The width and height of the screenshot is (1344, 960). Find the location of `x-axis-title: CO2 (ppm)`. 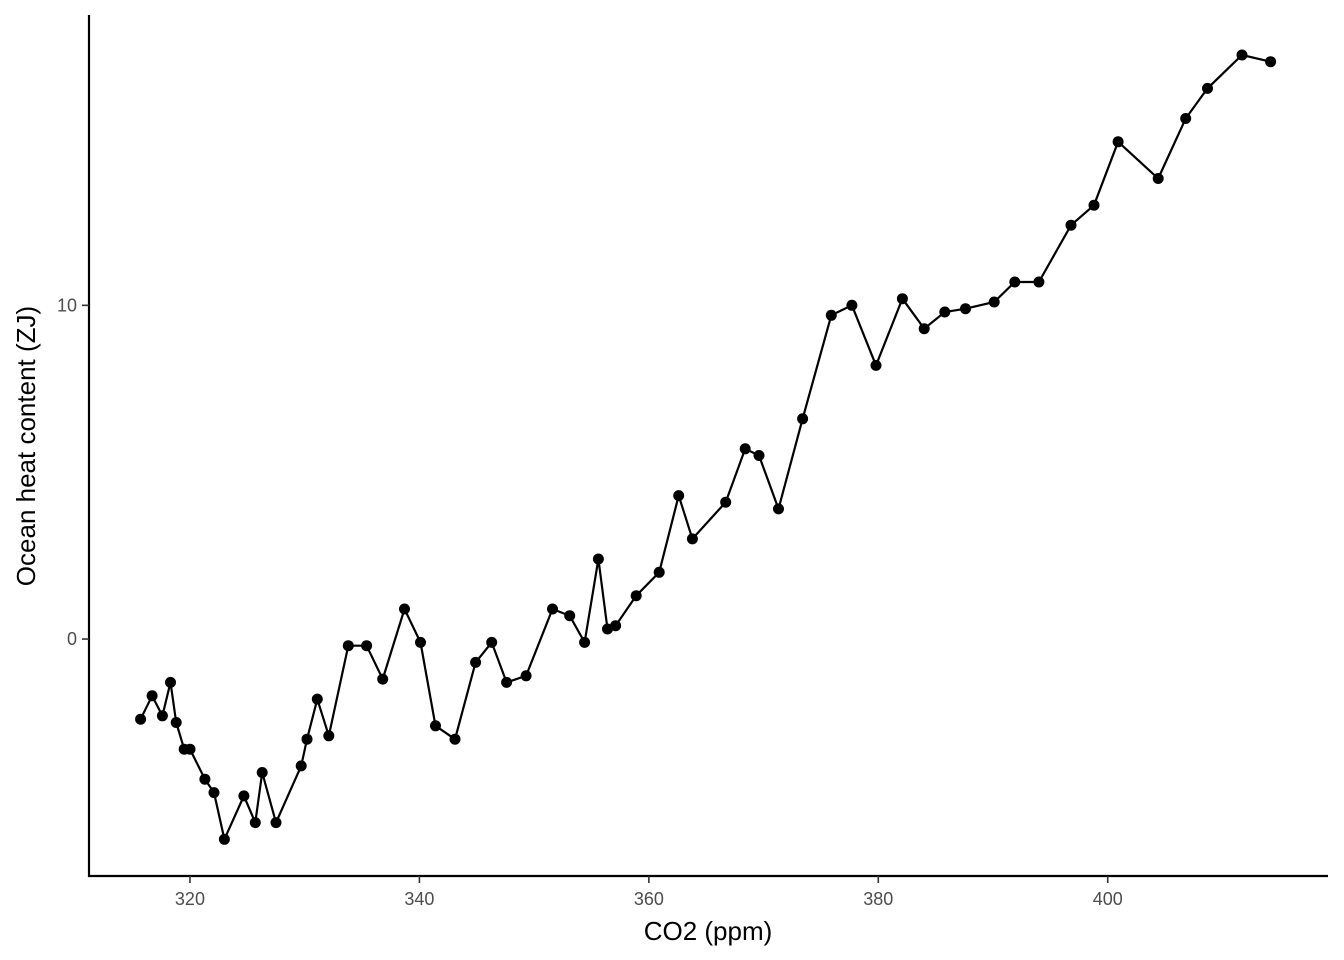

x-axis-title: CO2 (ppm) is located at coordinates (708, 931).